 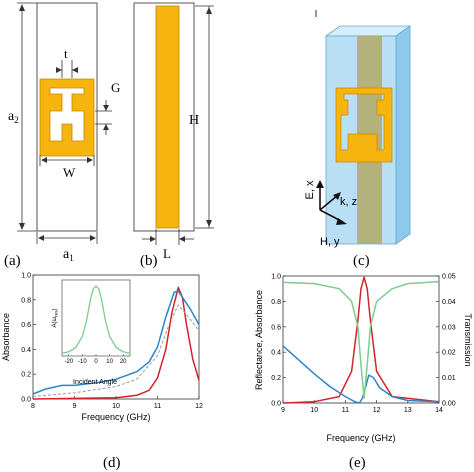 What do you see at coordinates (449, 327) in the screenshot?
I see `y2-tick-label: 0.03` at bounding box center [449, 327].